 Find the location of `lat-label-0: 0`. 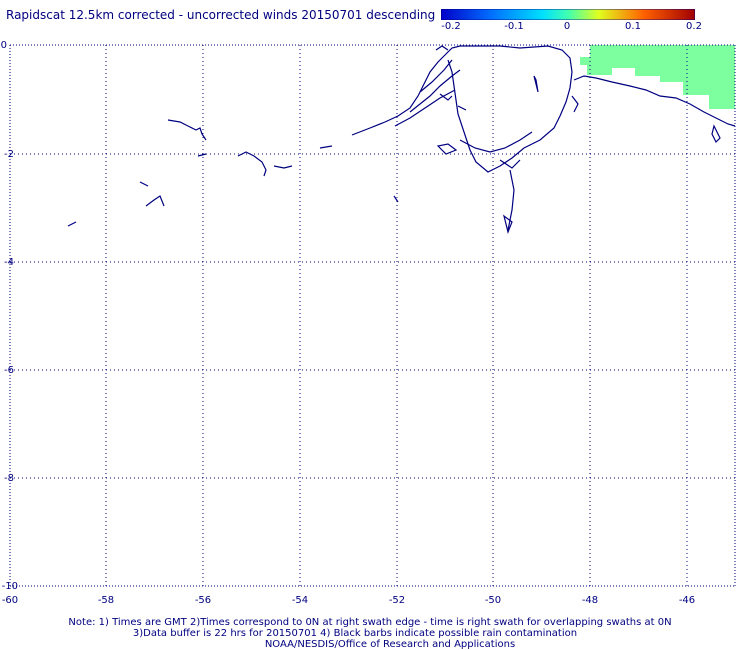

lat-label-0: 0 is located at coordinates (4, 45).